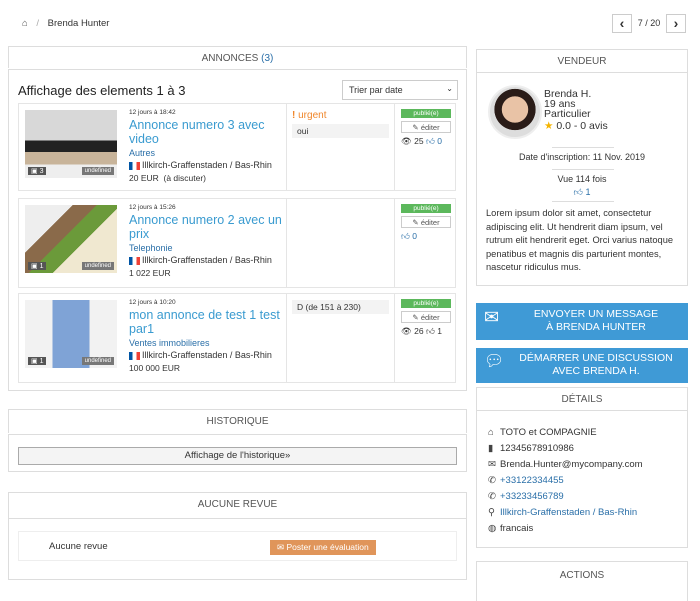 This screenshot has height=601, width=700. I want to click on breadcrumb: ⌂ / Brenda Hunter, so click(66, 23).